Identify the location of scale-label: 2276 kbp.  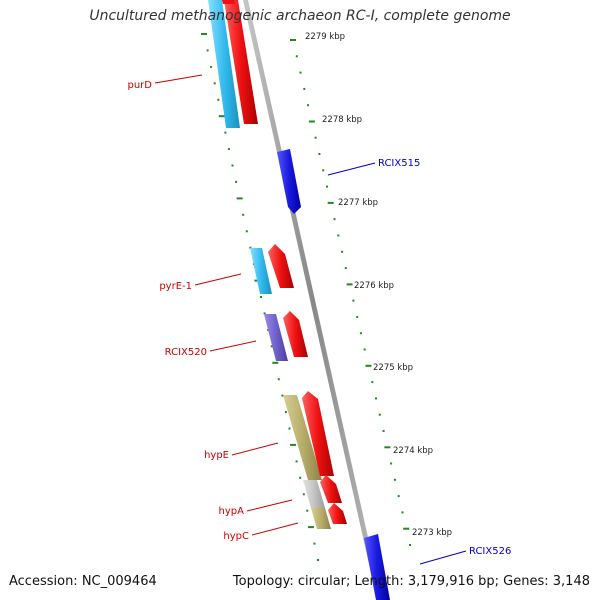
(374, 286).